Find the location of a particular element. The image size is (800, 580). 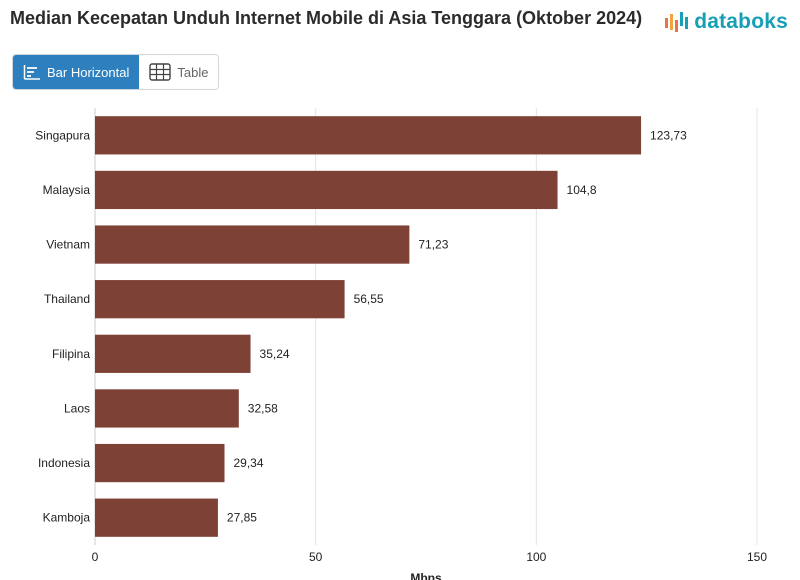

value-label: 32,58 is located at coordinates (263, 408).